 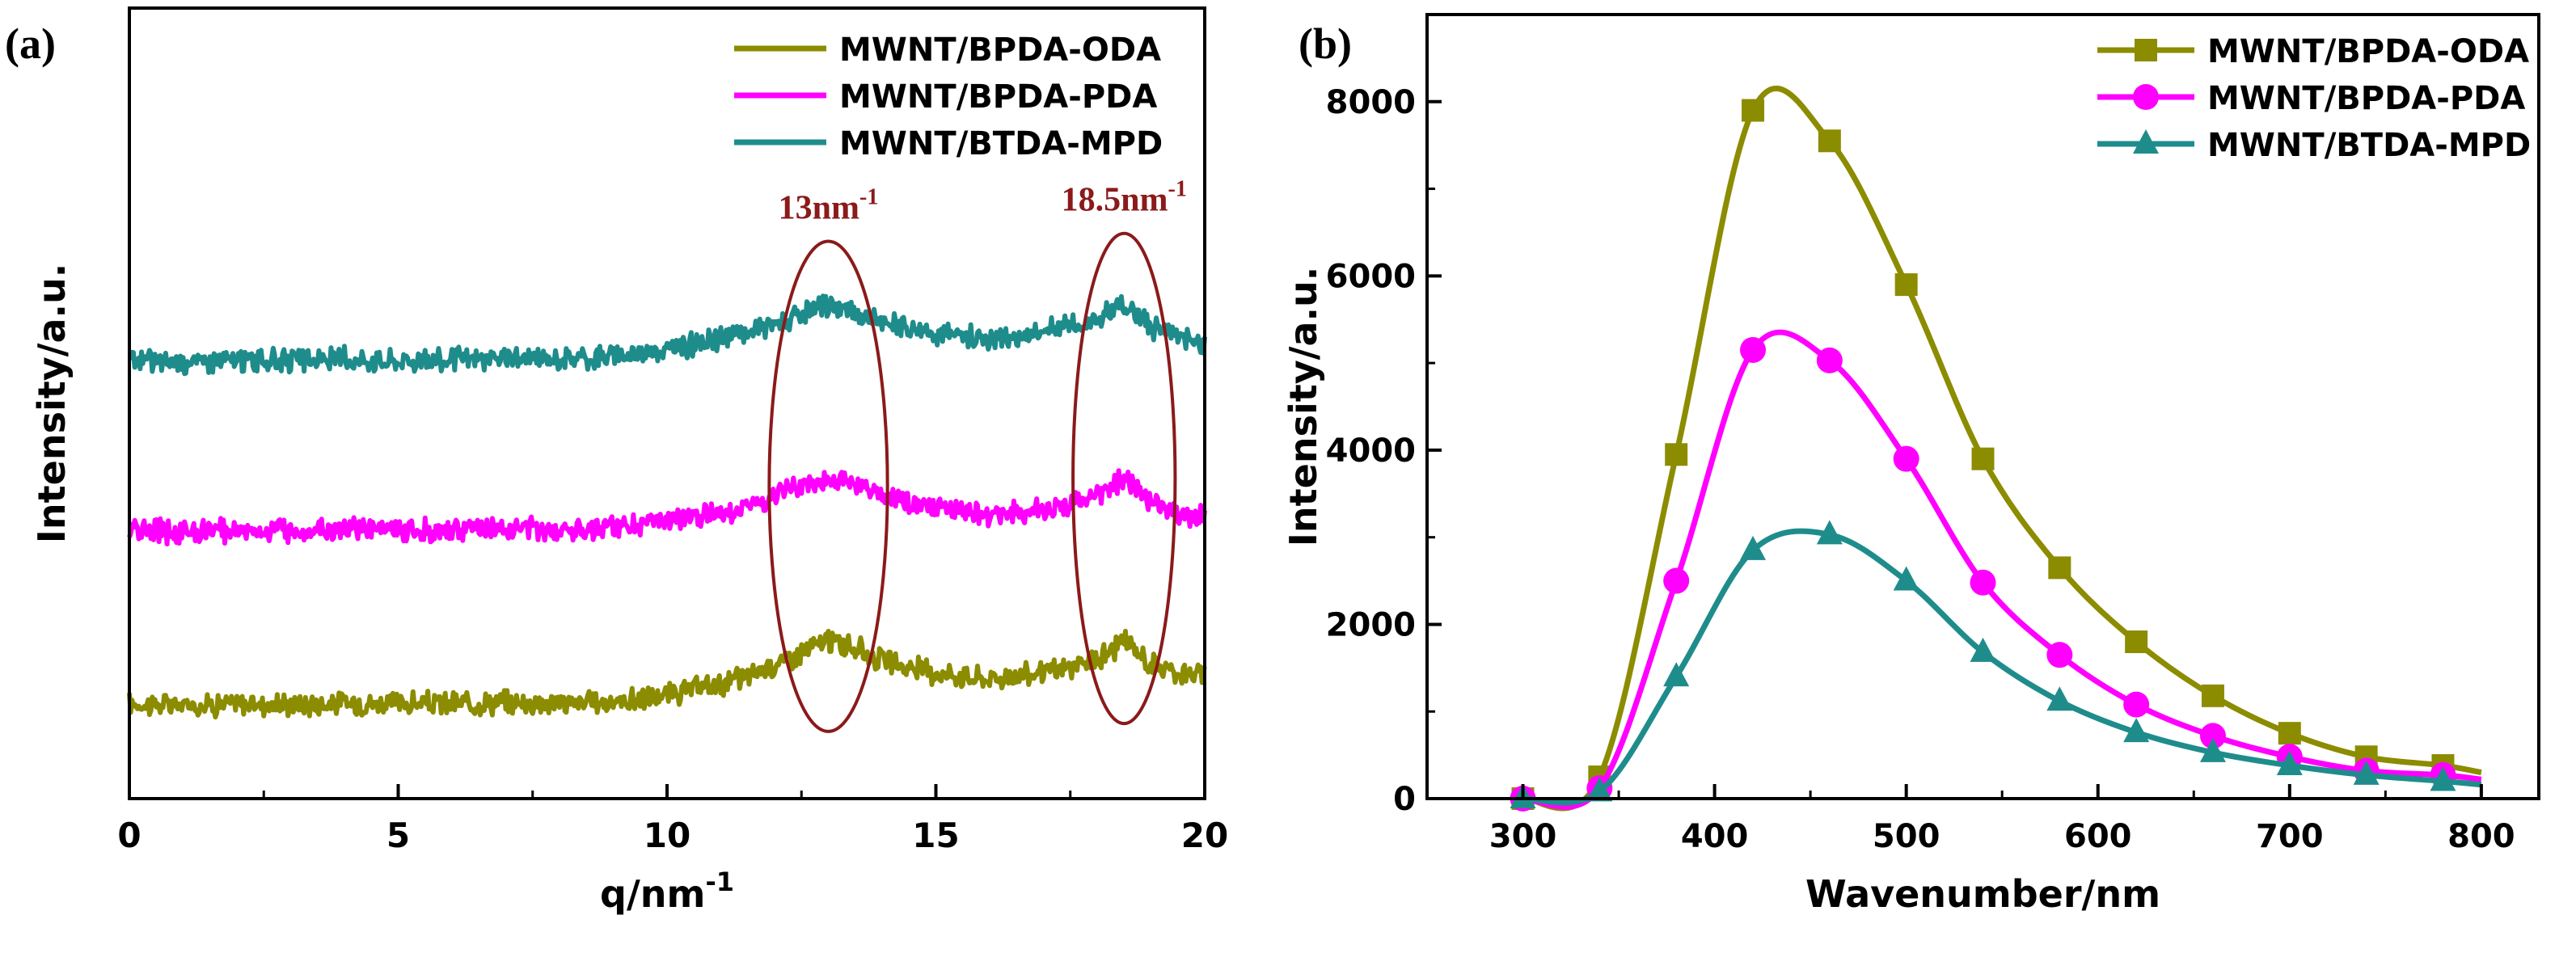 I want to click on panel-b-x-axis-label: Wavenumber/nm, so click(x=1982, y=894).